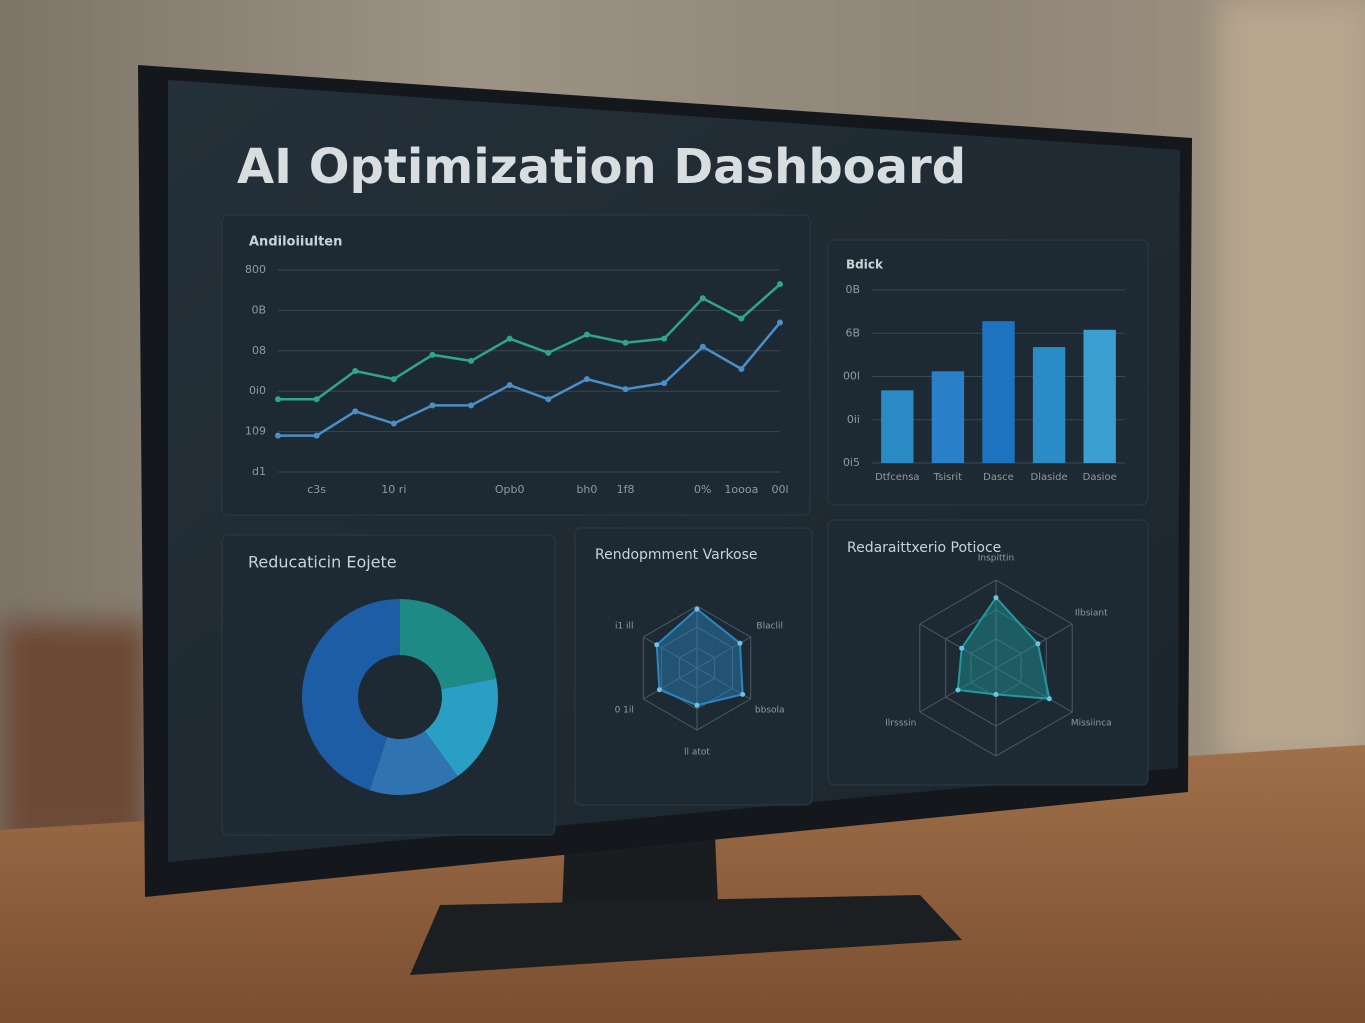 The height and width of the screenshot is (1023, 1365). Describe the element at coordinates (769, 627) in the screenshot. I see `axis-label: Blaclil` at that location.